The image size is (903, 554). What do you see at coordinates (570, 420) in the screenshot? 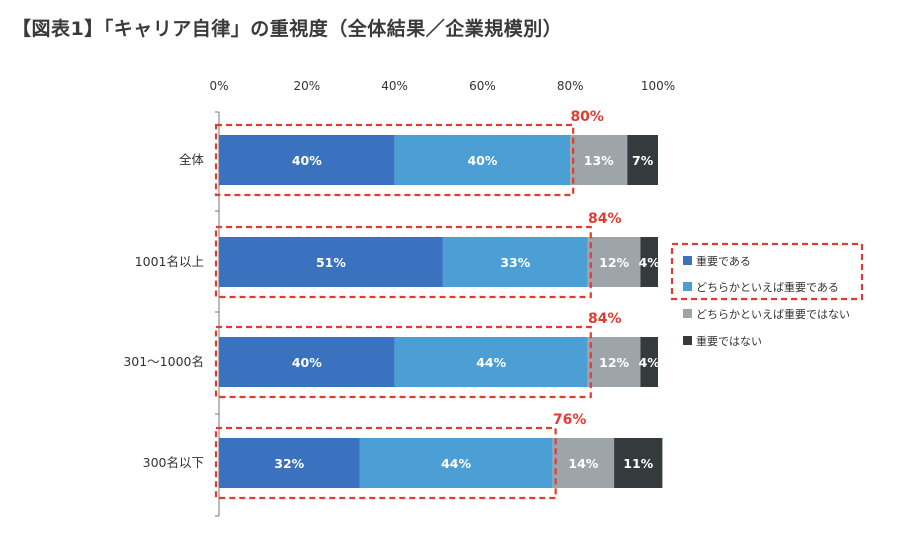
I see `highlight-total-label: 76%` at bounding box center [570, 420].